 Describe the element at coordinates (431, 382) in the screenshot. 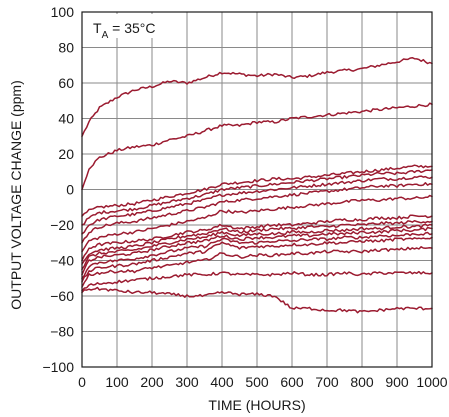

I see `x-tick-label: 1000` at that location.